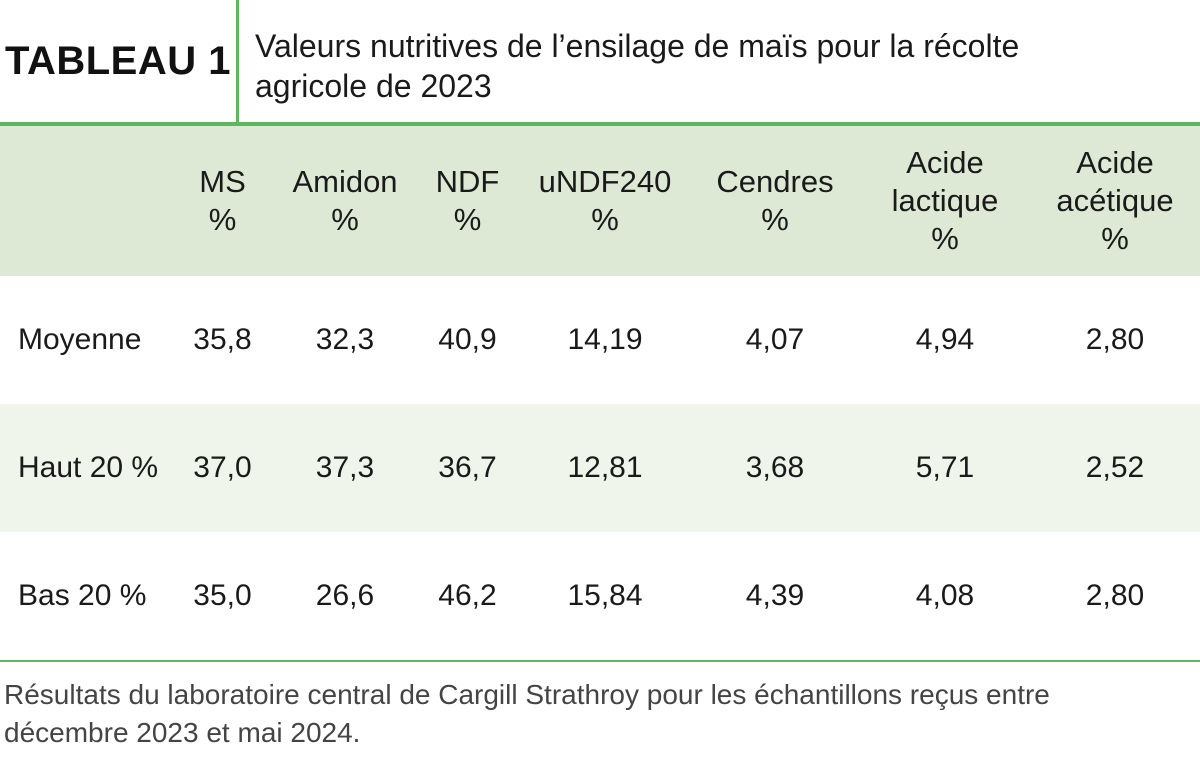 This screenshot has height=766, width=1200. I want to click on table-cell: 4,08, so click(945, 595).